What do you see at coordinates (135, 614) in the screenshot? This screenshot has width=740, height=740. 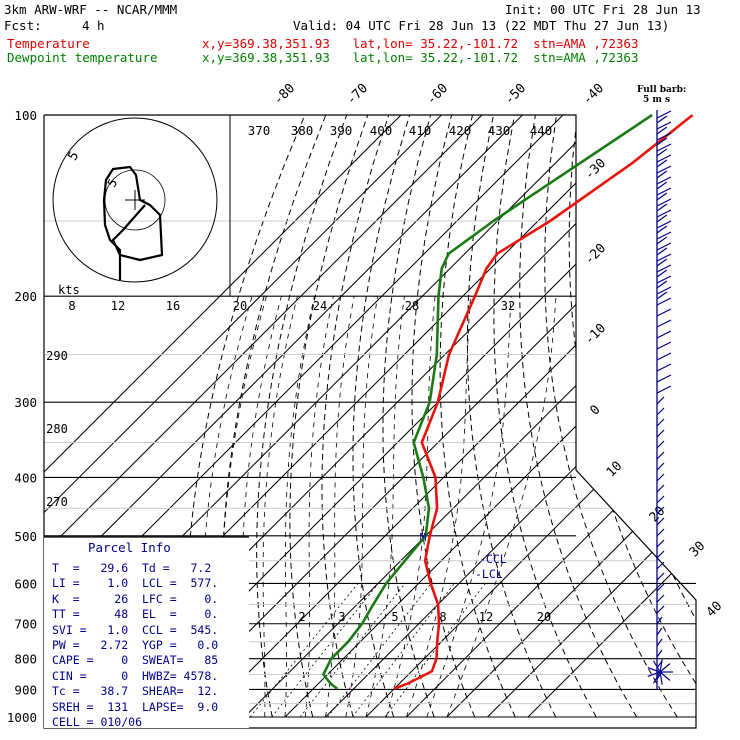 I see `parcel-info-row: TT = 48 EL = 0.` at bounding box center [135, 614].